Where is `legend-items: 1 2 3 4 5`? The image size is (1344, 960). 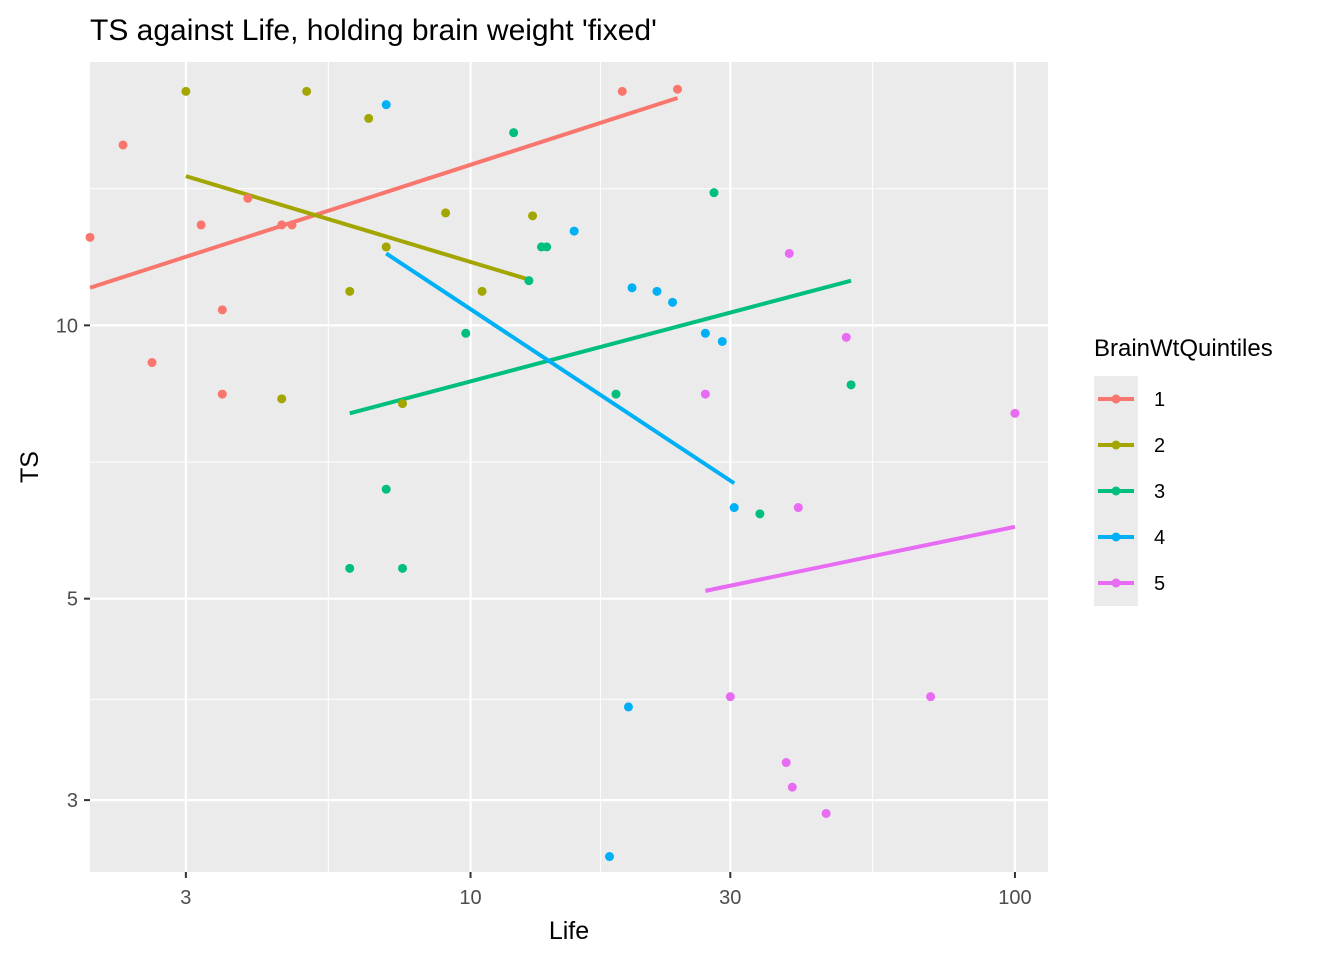
legend-items: 1 2 3 4 5 is located at coordinates (1129, 491).